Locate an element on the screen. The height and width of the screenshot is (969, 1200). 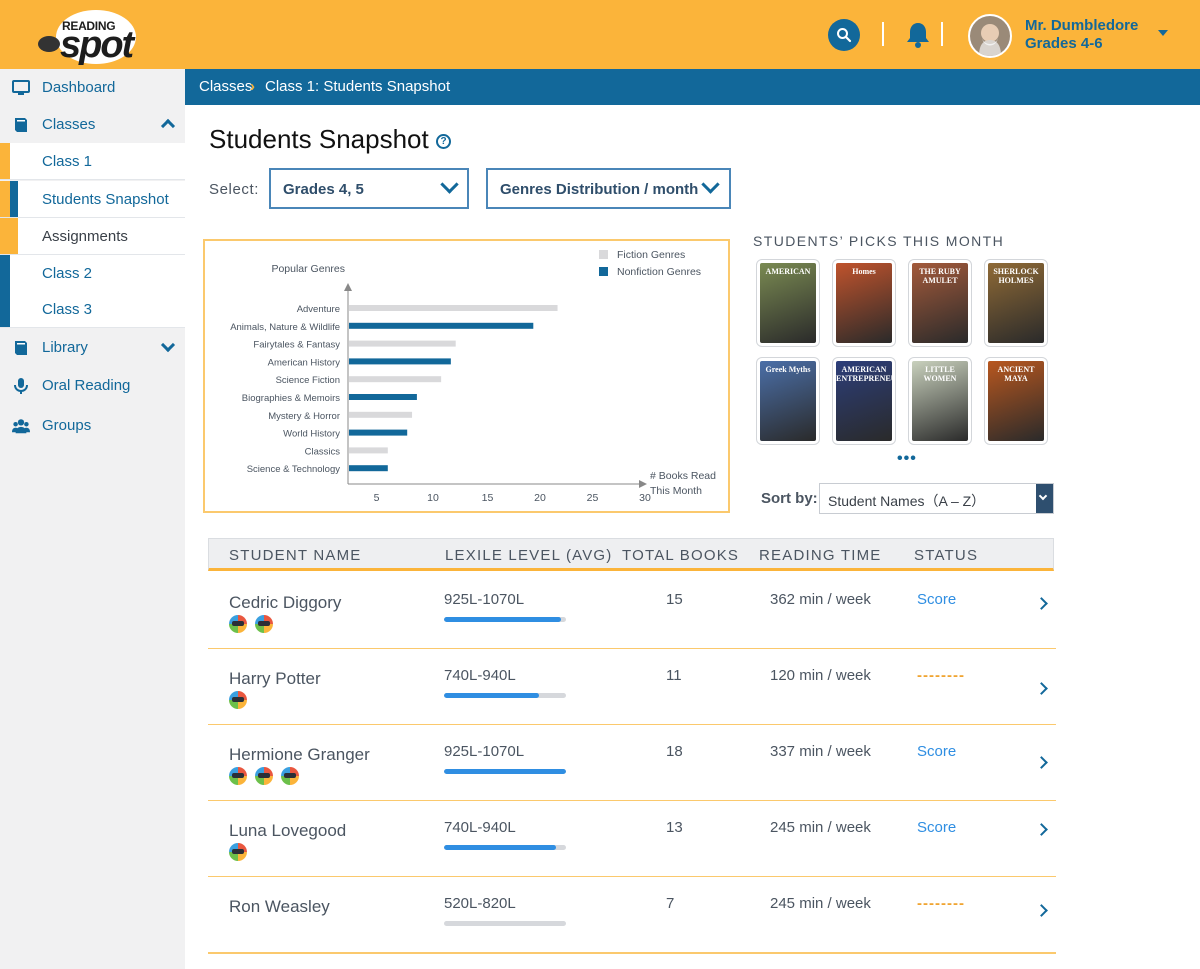
sidebar-item-groups: Groups is located at coordinates (92, 425).